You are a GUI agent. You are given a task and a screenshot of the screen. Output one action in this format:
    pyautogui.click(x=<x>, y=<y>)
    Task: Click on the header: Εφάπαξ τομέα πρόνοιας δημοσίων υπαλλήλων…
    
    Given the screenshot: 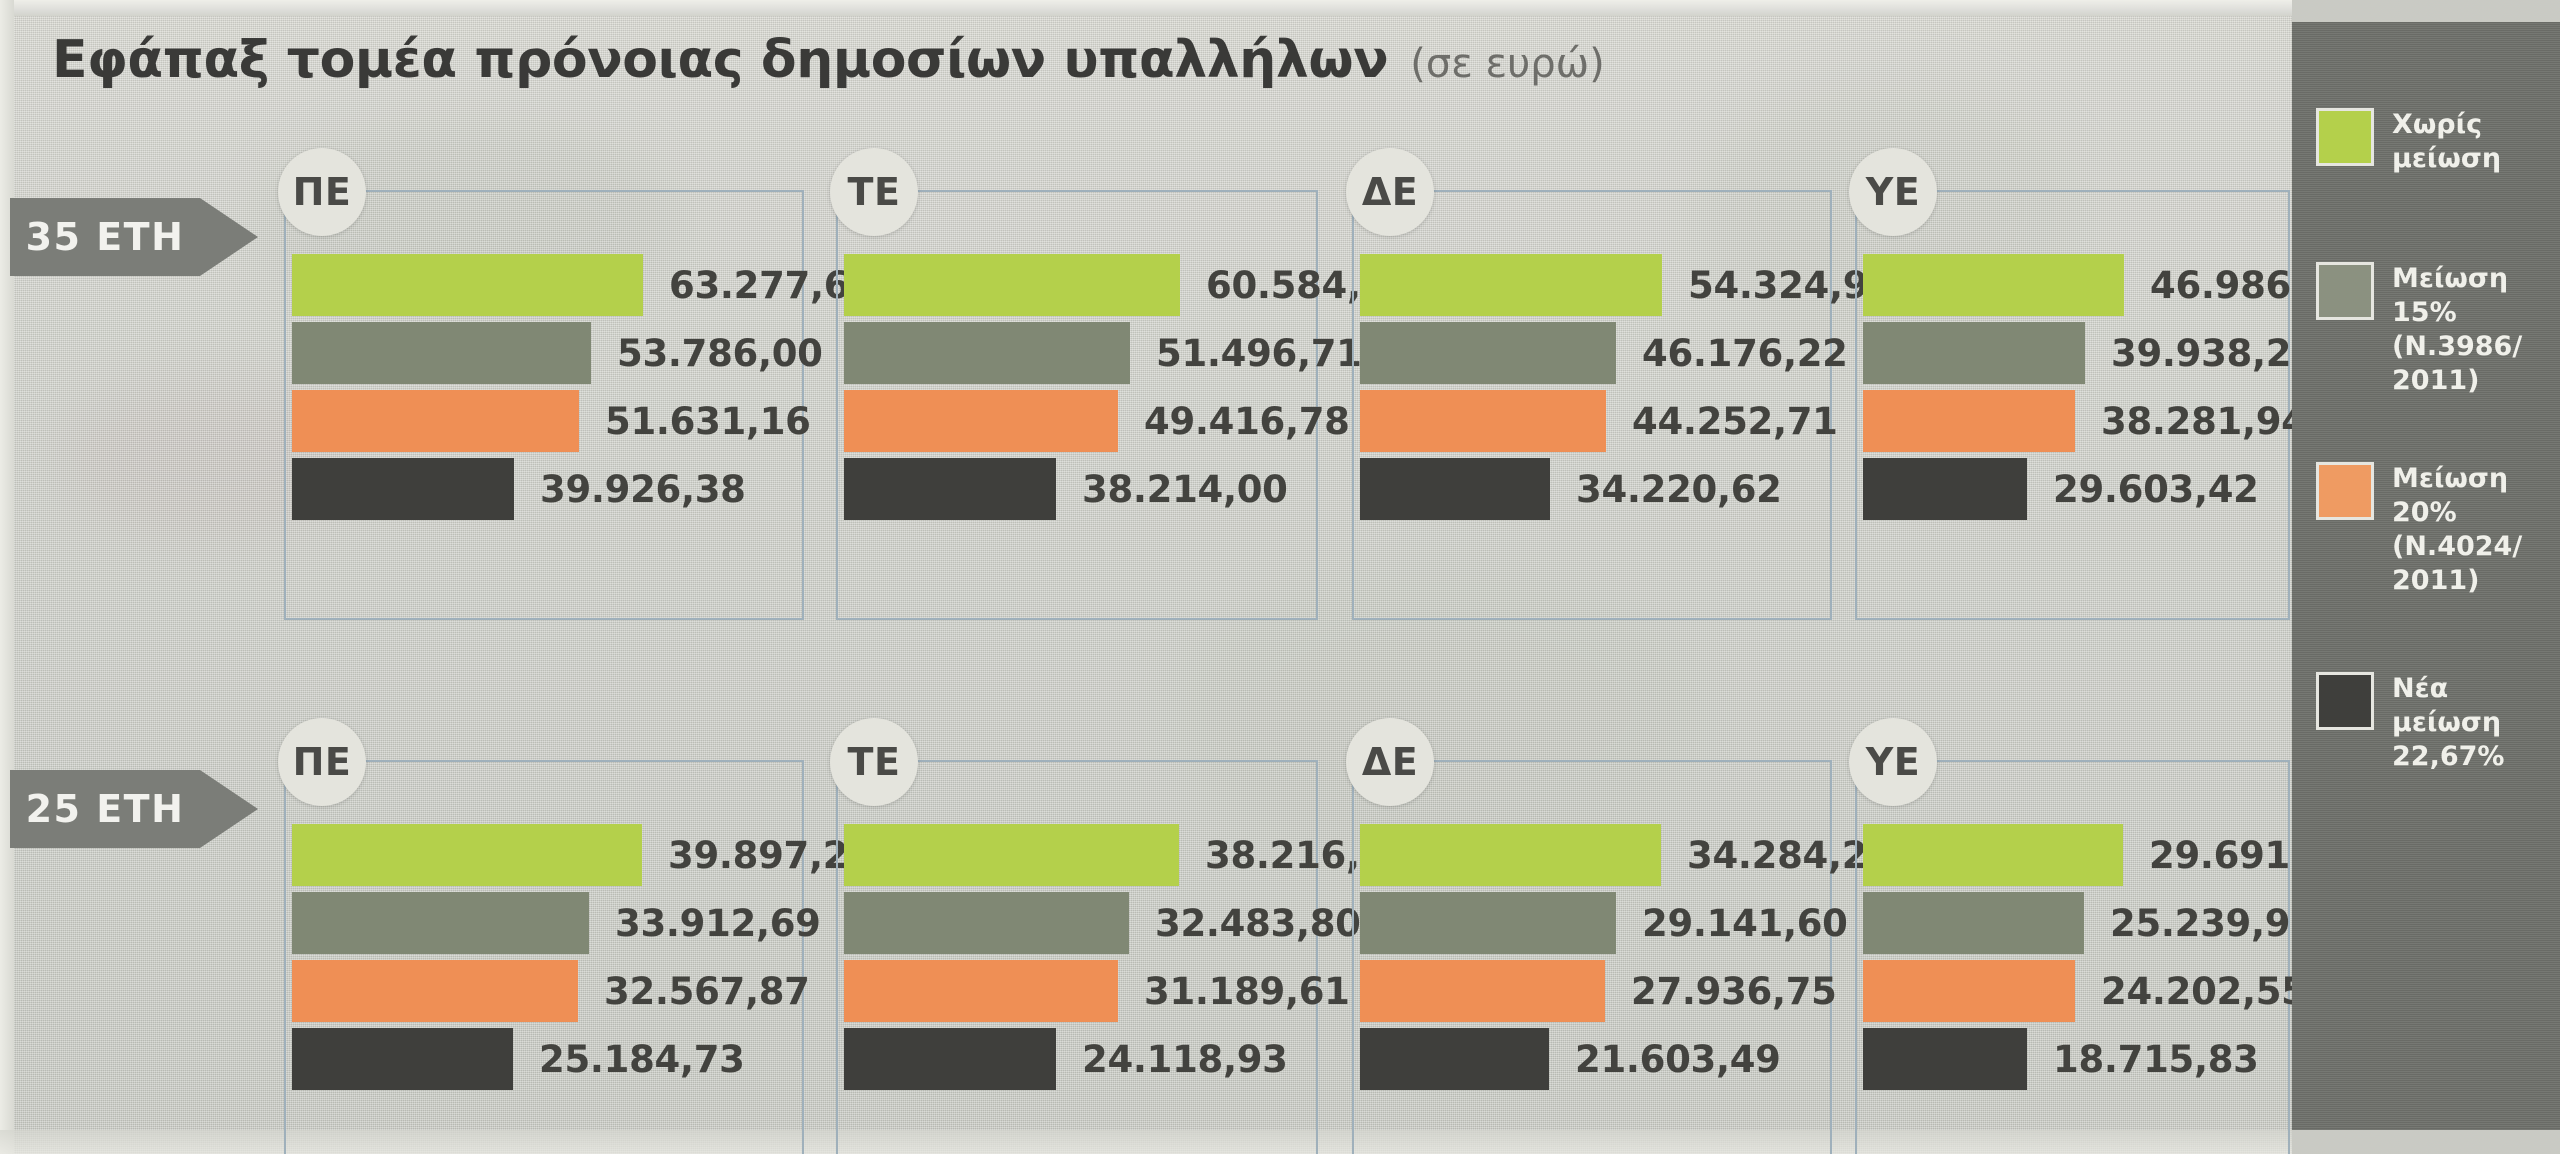 What is the action you would take?
    pyautogui.click(x=828, y=60)
    